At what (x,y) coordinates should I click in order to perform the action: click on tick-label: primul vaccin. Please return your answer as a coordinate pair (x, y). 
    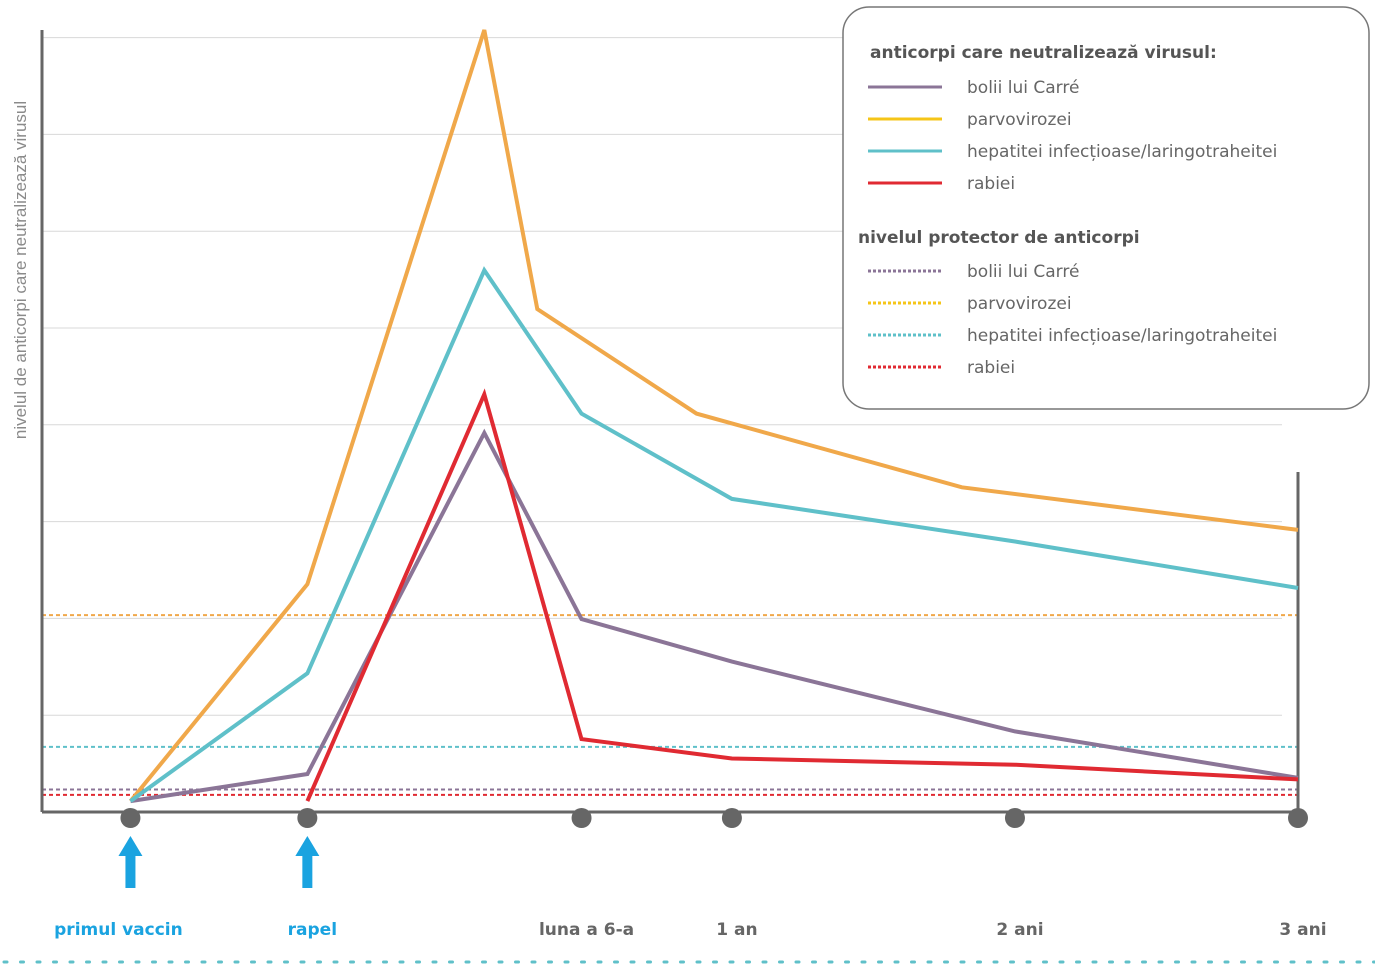
    Looking at the image, I should click on (118, 930).